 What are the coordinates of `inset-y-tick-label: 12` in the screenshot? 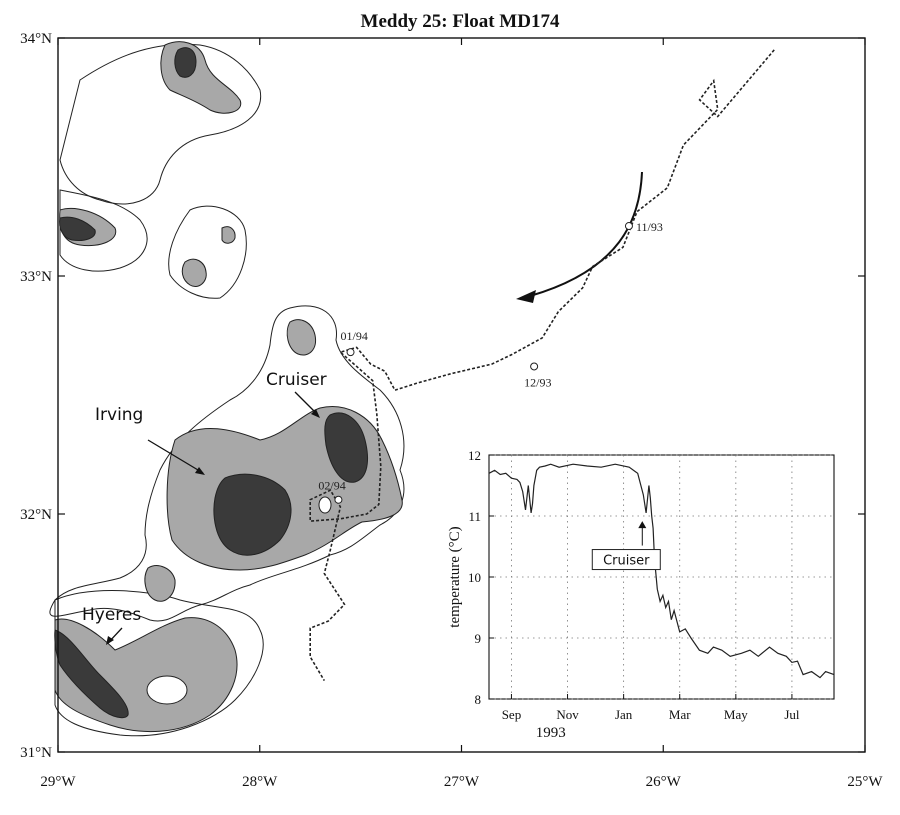 It's located at (474, 455).